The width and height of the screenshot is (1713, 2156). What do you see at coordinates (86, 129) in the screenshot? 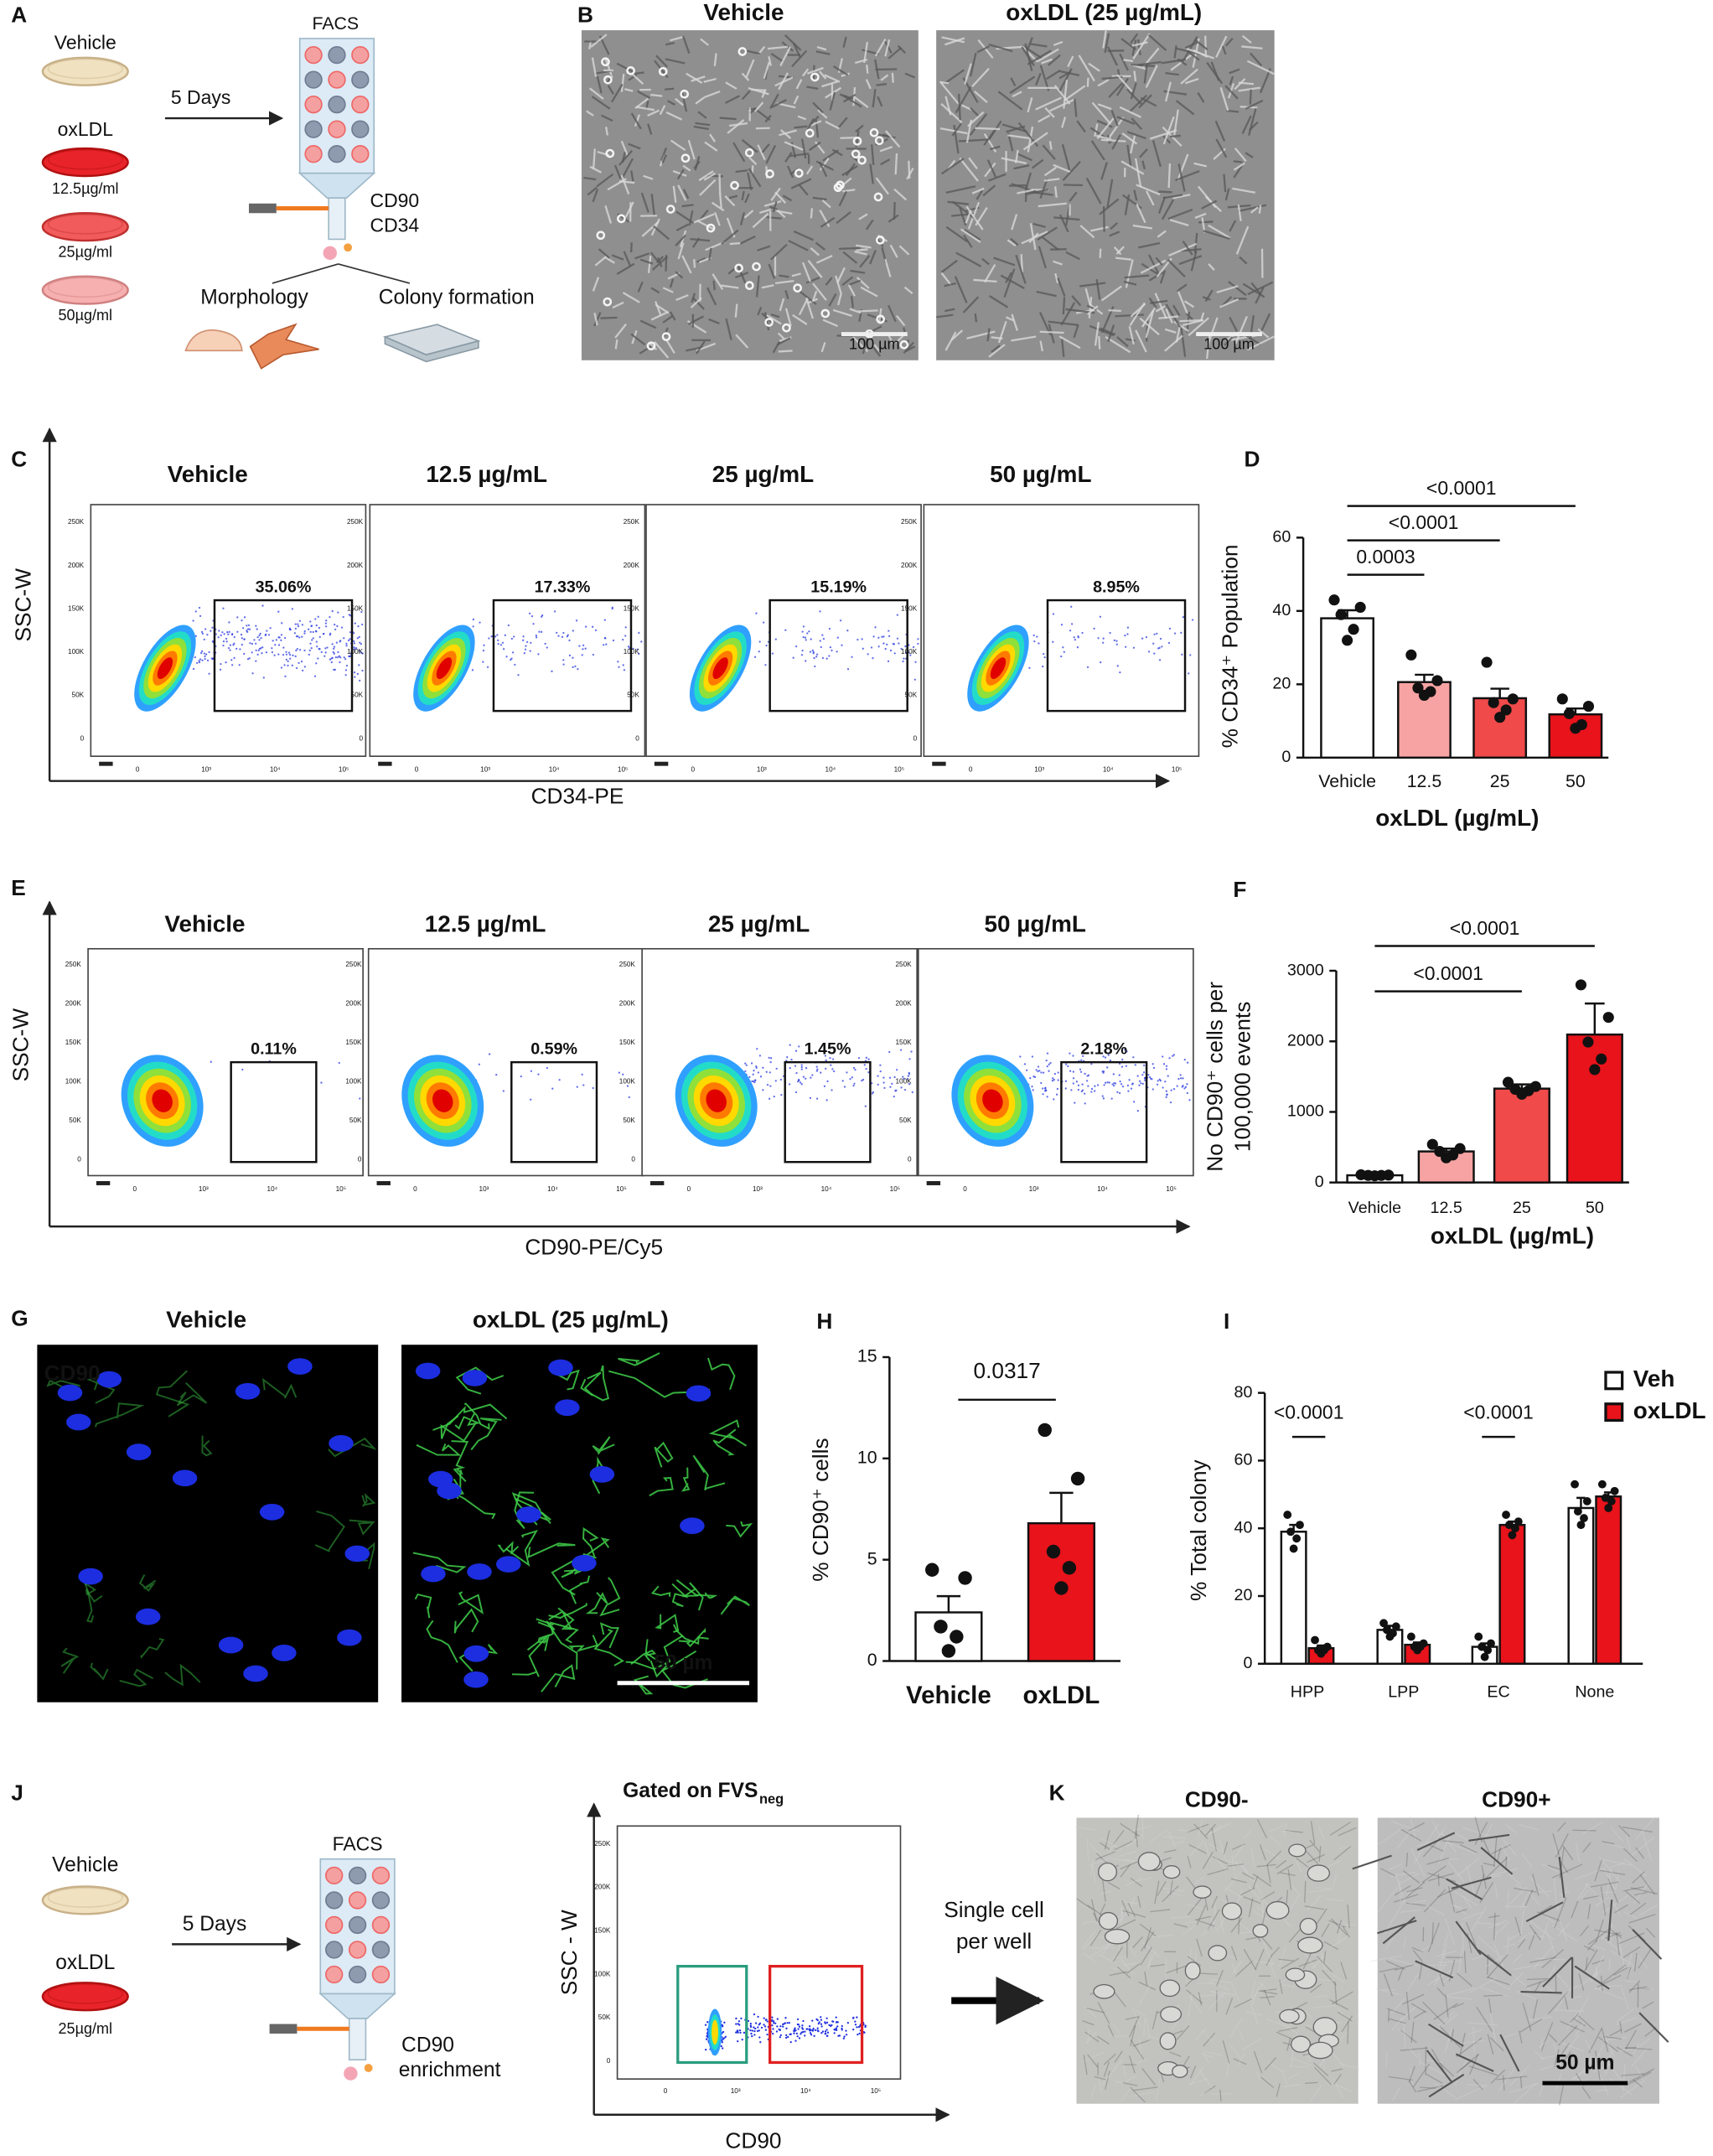
I see `label: oxLDL` at bounding box center [86, 129].